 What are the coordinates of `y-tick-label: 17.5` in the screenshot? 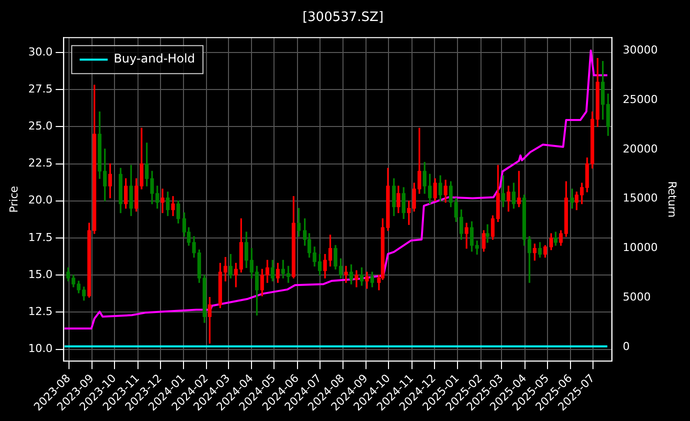 It's located at (40, 237).